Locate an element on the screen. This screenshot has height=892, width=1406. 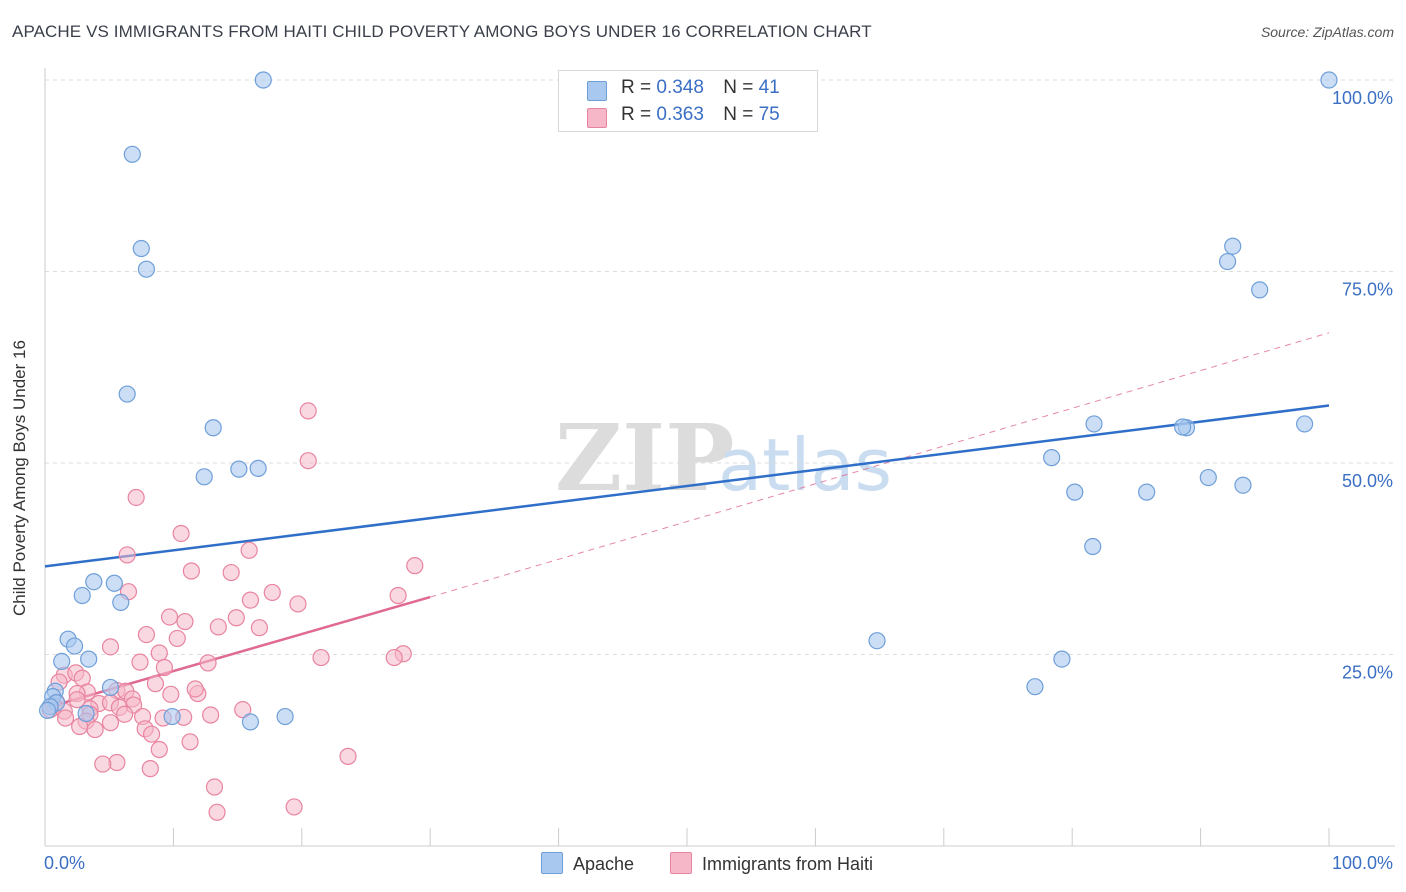
legend-item-haiti: Immigrants from Haiti is located at coordinates (771, 863).